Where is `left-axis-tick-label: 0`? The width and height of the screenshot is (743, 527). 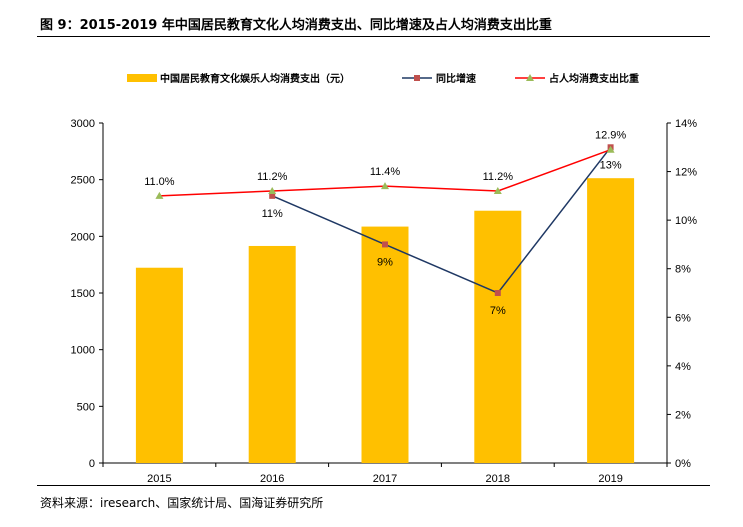 left-axis-tick-label: 0 is located at coordinates (92, 464).